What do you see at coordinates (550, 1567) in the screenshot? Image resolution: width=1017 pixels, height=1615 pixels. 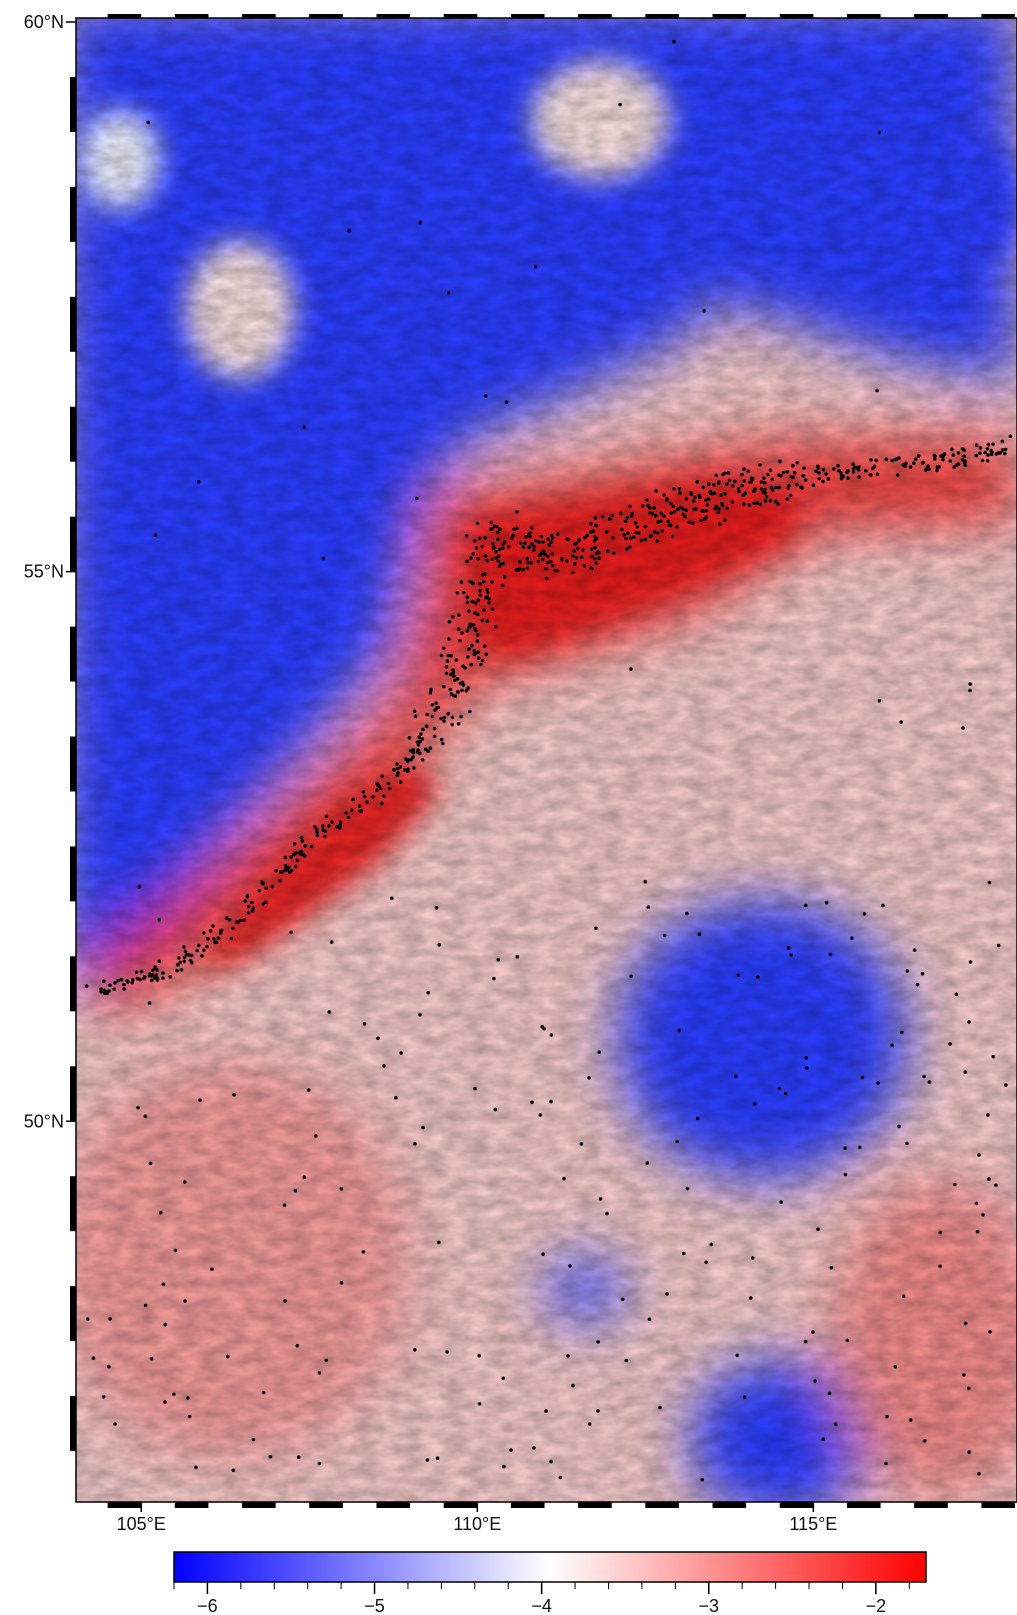 I see `colorbar-ramp` at bounding box center [550, 1567].